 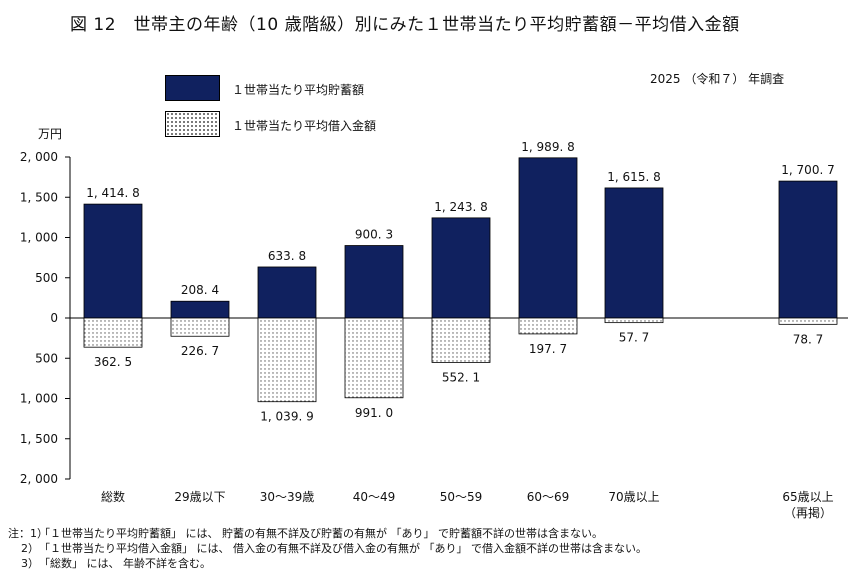 I want to click on savings-value-label: 1, 243. 8, so click(x=460, y=207).